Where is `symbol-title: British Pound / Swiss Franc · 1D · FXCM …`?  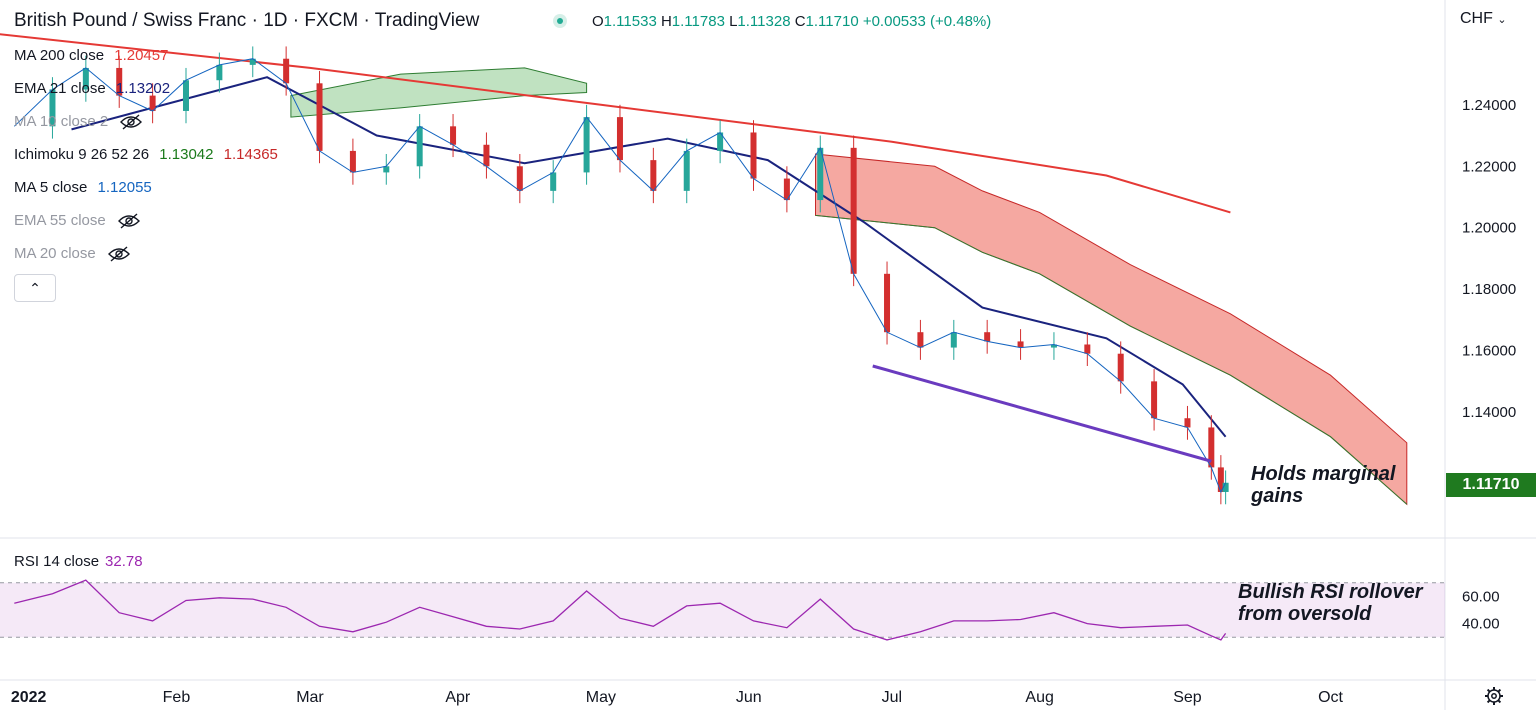
symbol-title: British Pound / Swiss Franc · 1D · FXCM … is located at coordinates (247, 20).